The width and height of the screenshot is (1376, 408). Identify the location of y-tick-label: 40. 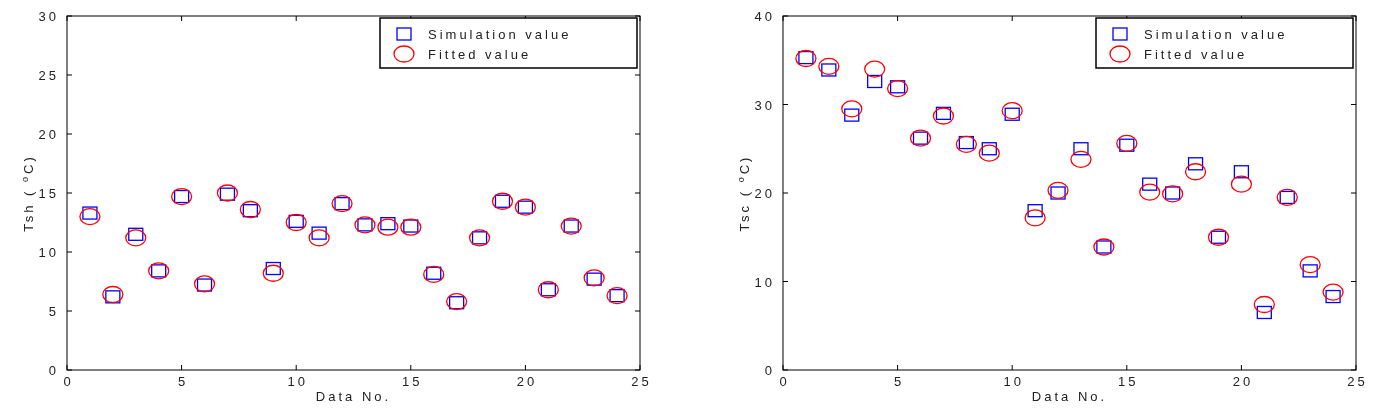
(764, 16).